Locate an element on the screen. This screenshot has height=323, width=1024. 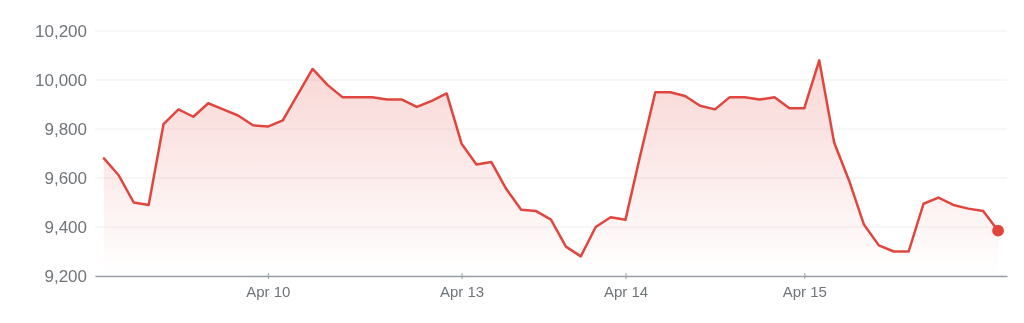
y-tick-label: 9,400 is located at coordinates (65, 227).